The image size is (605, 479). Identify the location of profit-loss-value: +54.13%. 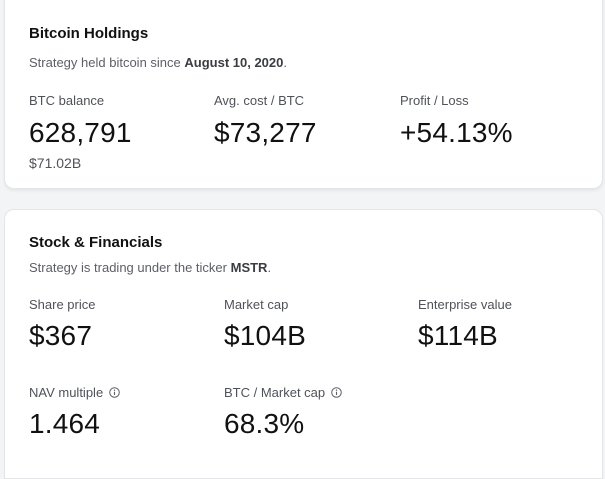
(456, 132).